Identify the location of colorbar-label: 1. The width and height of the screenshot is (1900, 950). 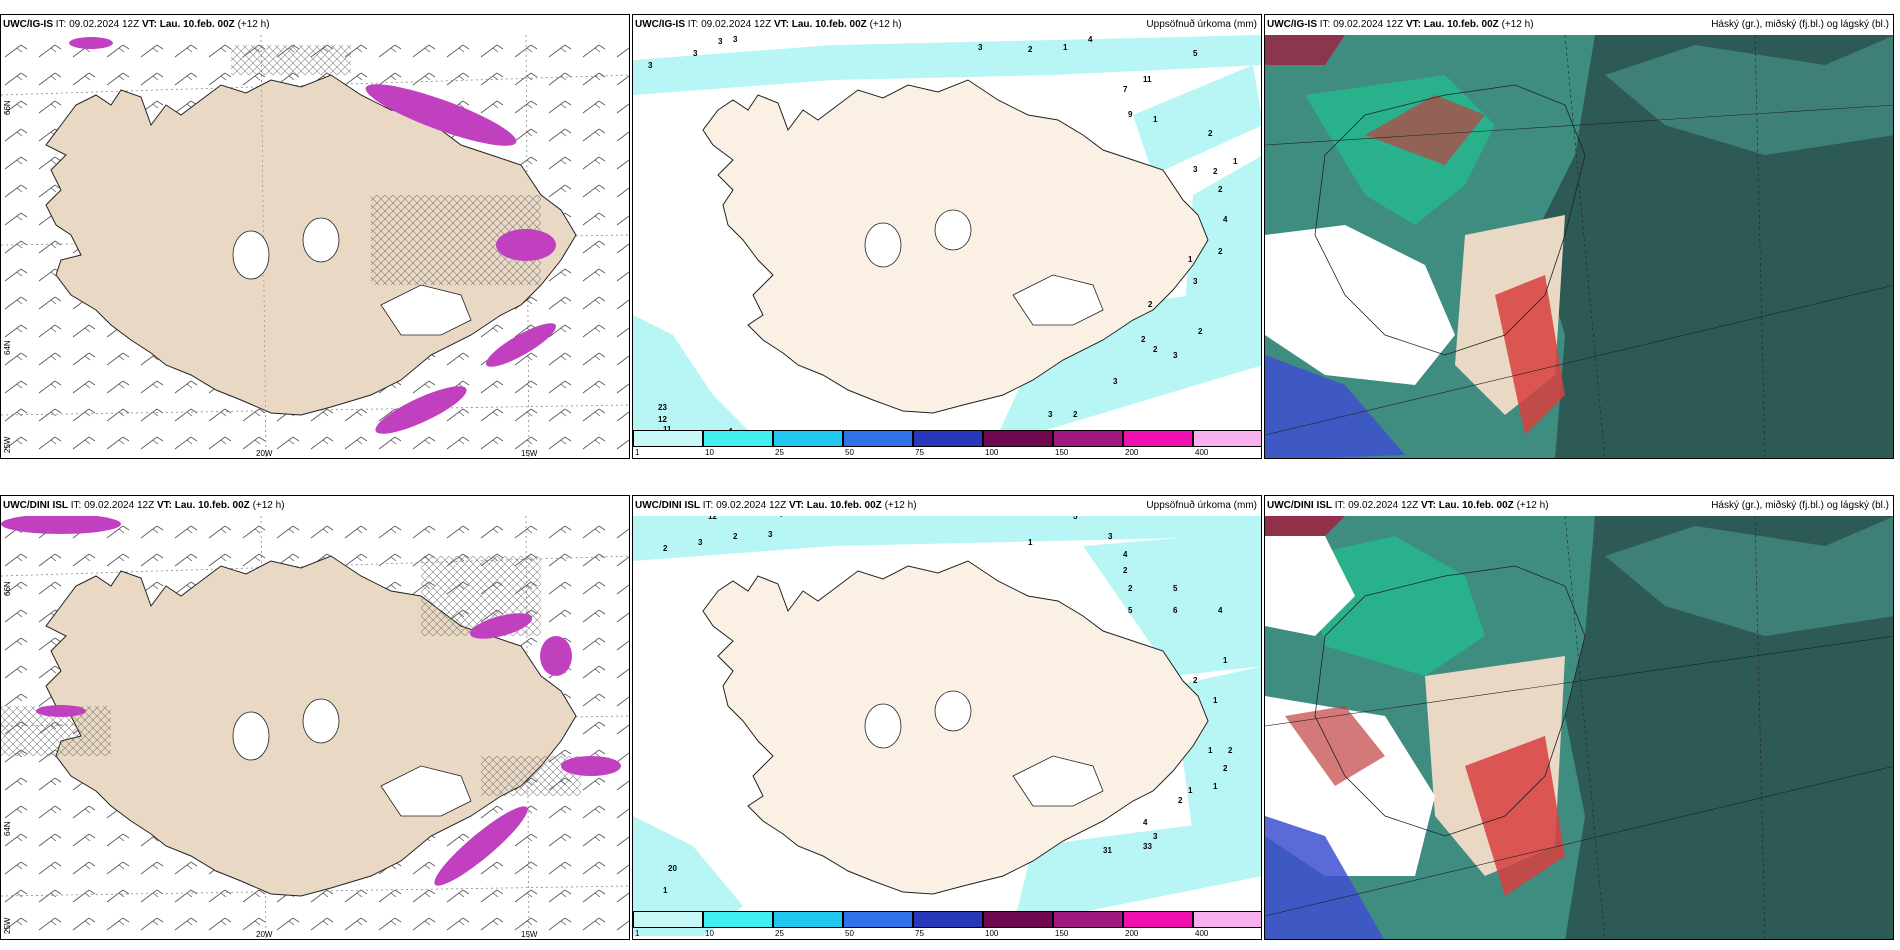
(637, 452).